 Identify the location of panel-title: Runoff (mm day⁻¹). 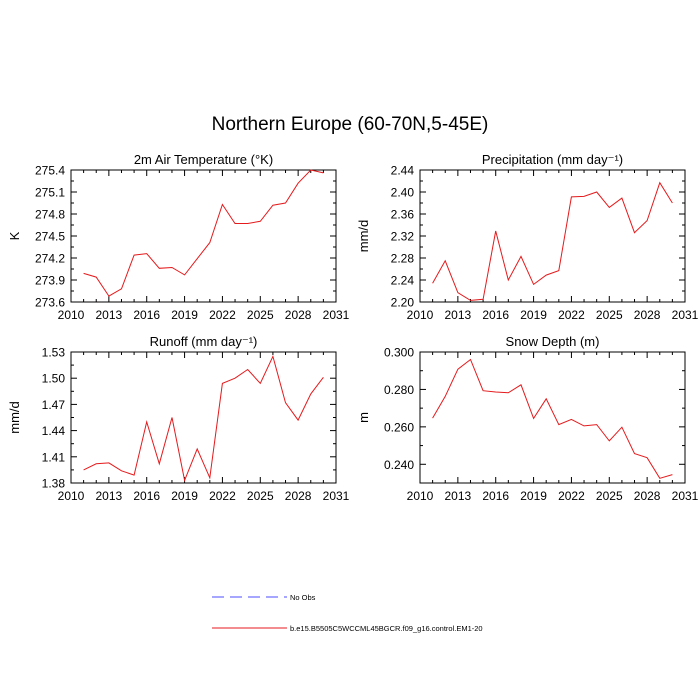
(204, 341).